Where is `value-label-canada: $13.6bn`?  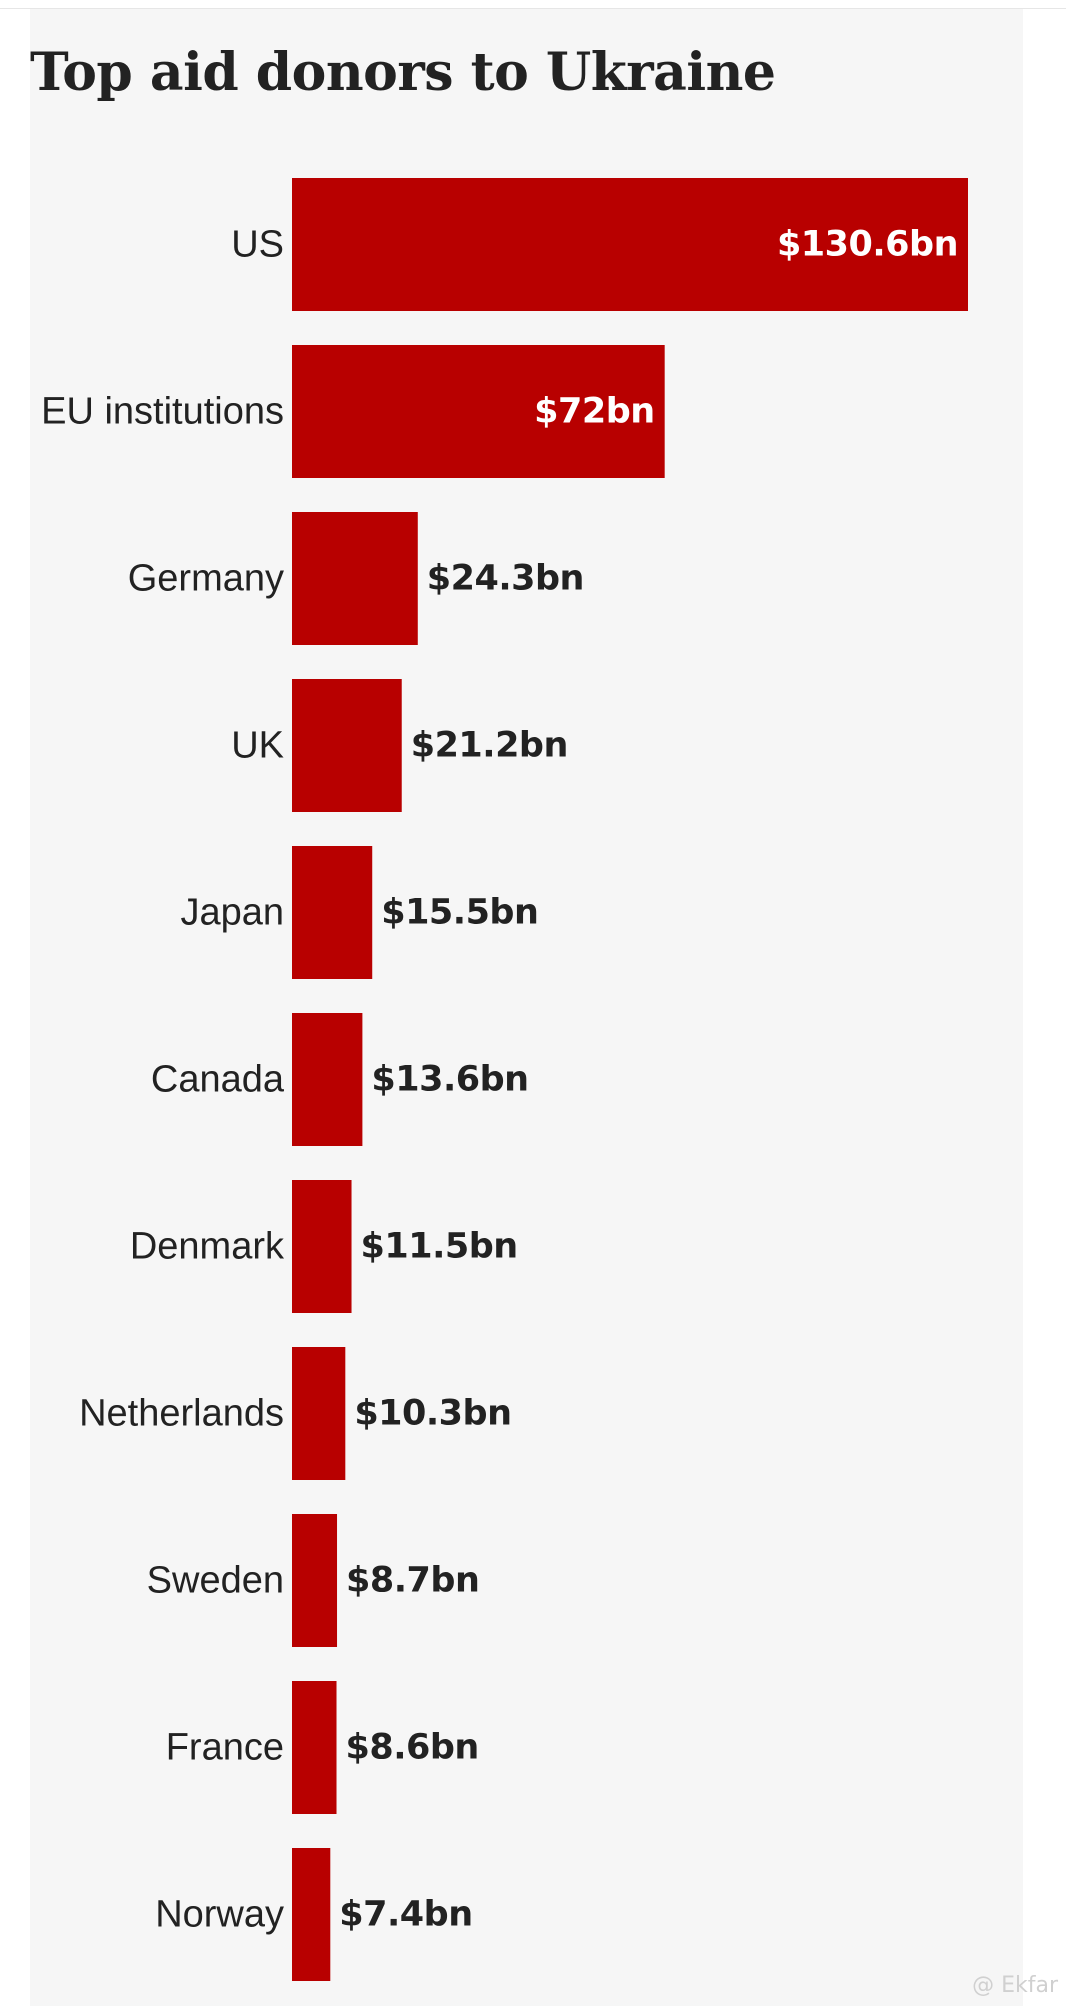 value-label-canada: $13.6bn is located at coordinates (449, 1080).